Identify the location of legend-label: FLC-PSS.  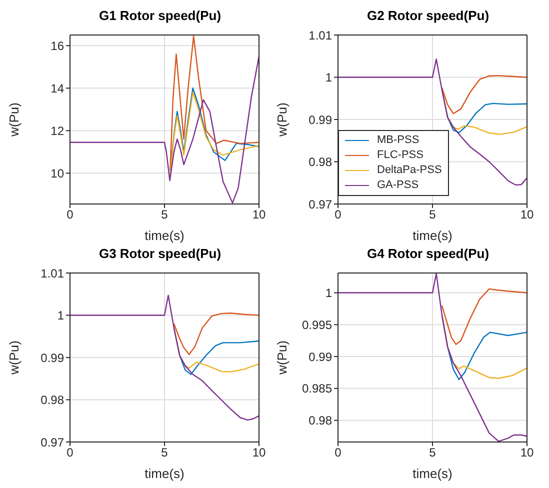
(400, 155).